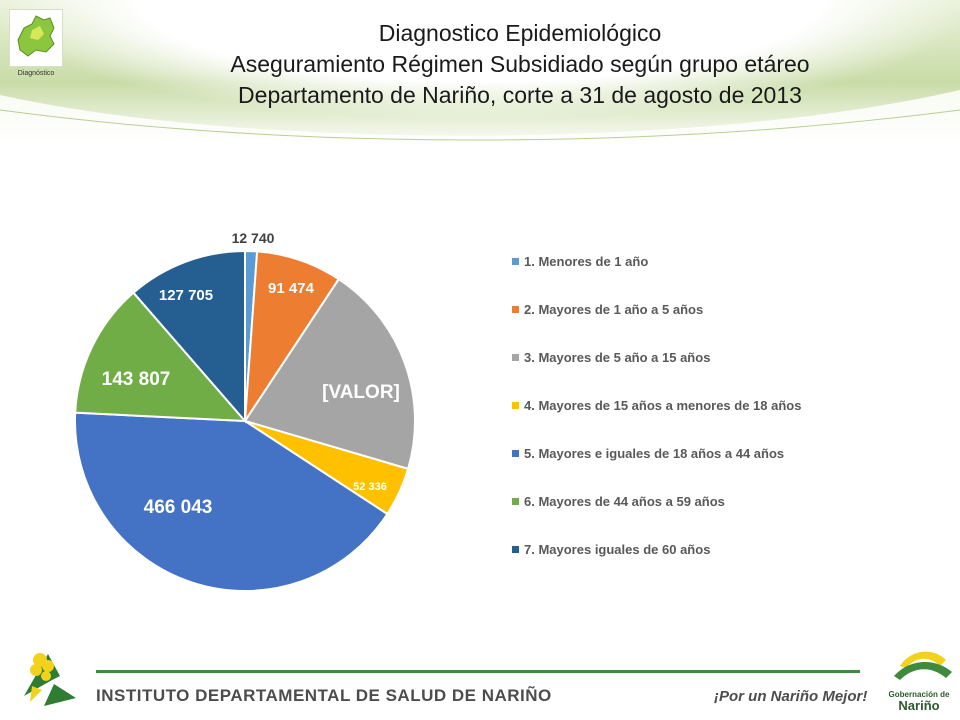 The width and height of the screenshot is (960, 720). Describe the element at coordinates (50, 679) in the screenshot. I see `institute-logo` at that location.